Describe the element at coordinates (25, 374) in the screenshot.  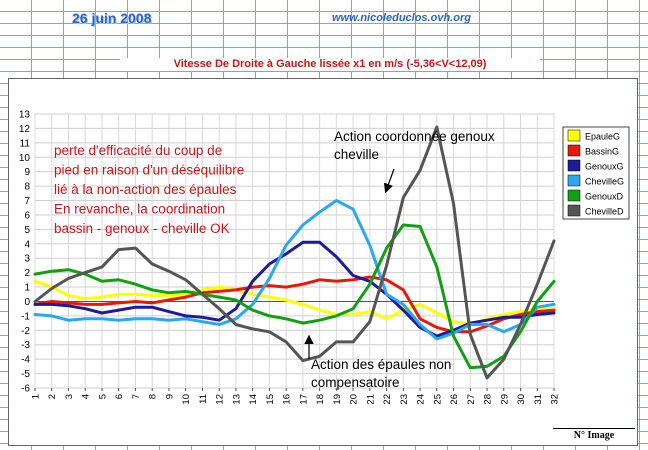
I see `y-tick-label: -5` at that location.